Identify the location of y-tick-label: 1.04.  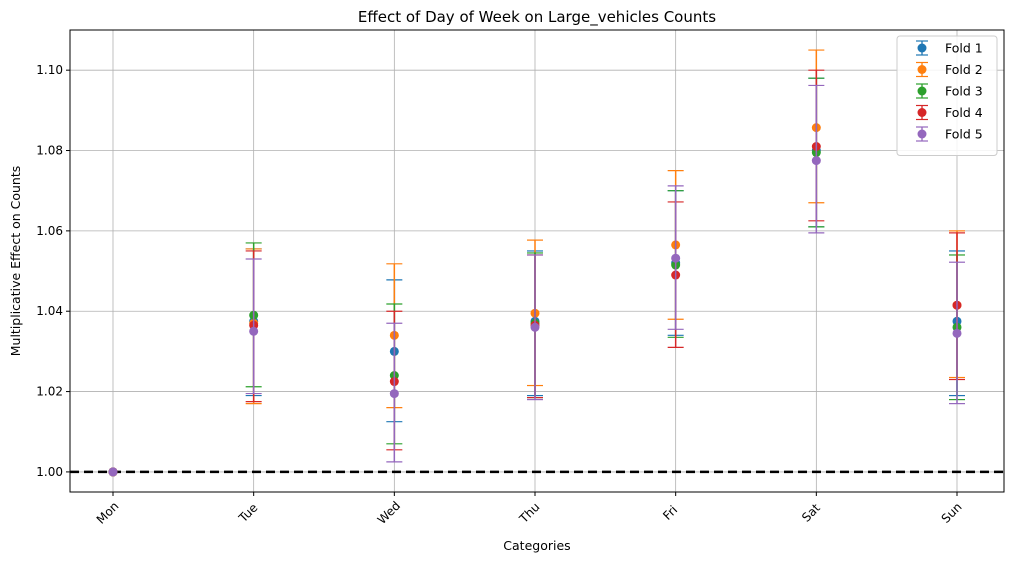
(49, 311).